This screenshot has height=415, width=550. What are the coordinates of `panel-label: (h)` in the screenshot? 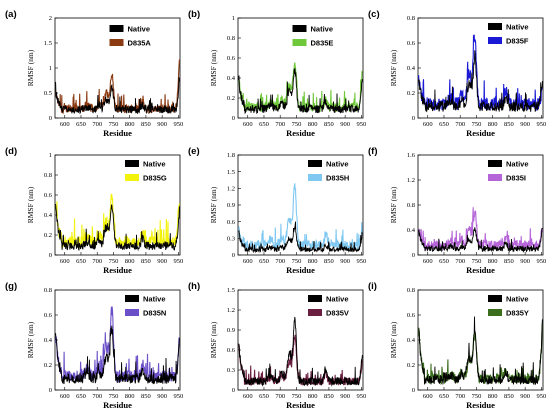 It's located at (194, 286).